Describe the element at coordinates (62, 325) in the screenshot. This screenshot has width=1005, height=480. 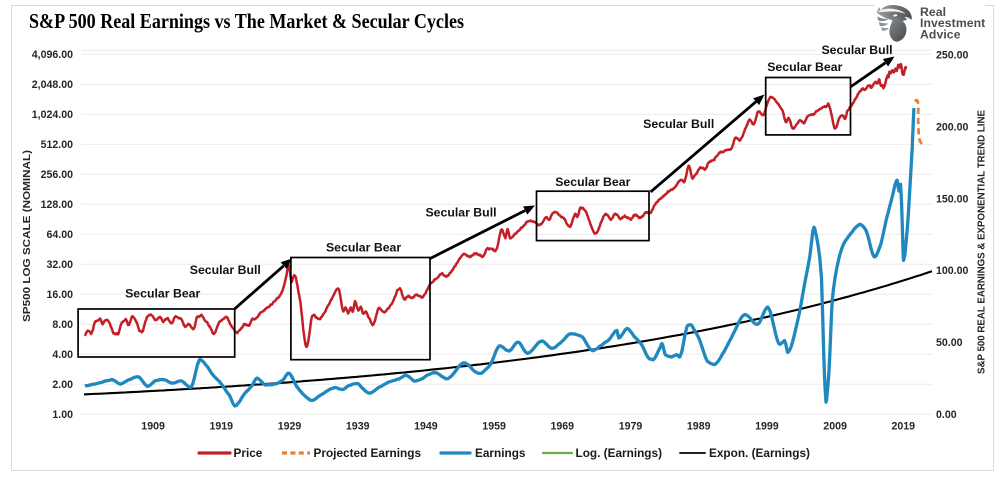
I see `svg-text: 8.00` at that location.